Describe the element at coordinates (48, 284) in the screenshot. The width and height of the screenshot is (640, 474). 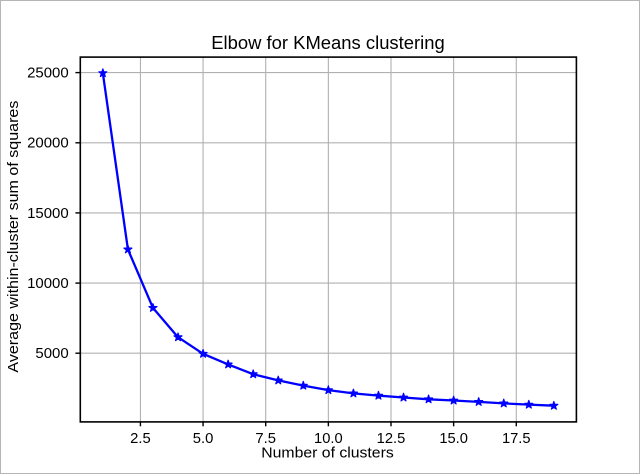
I see `svg-text: 10000` at that location.